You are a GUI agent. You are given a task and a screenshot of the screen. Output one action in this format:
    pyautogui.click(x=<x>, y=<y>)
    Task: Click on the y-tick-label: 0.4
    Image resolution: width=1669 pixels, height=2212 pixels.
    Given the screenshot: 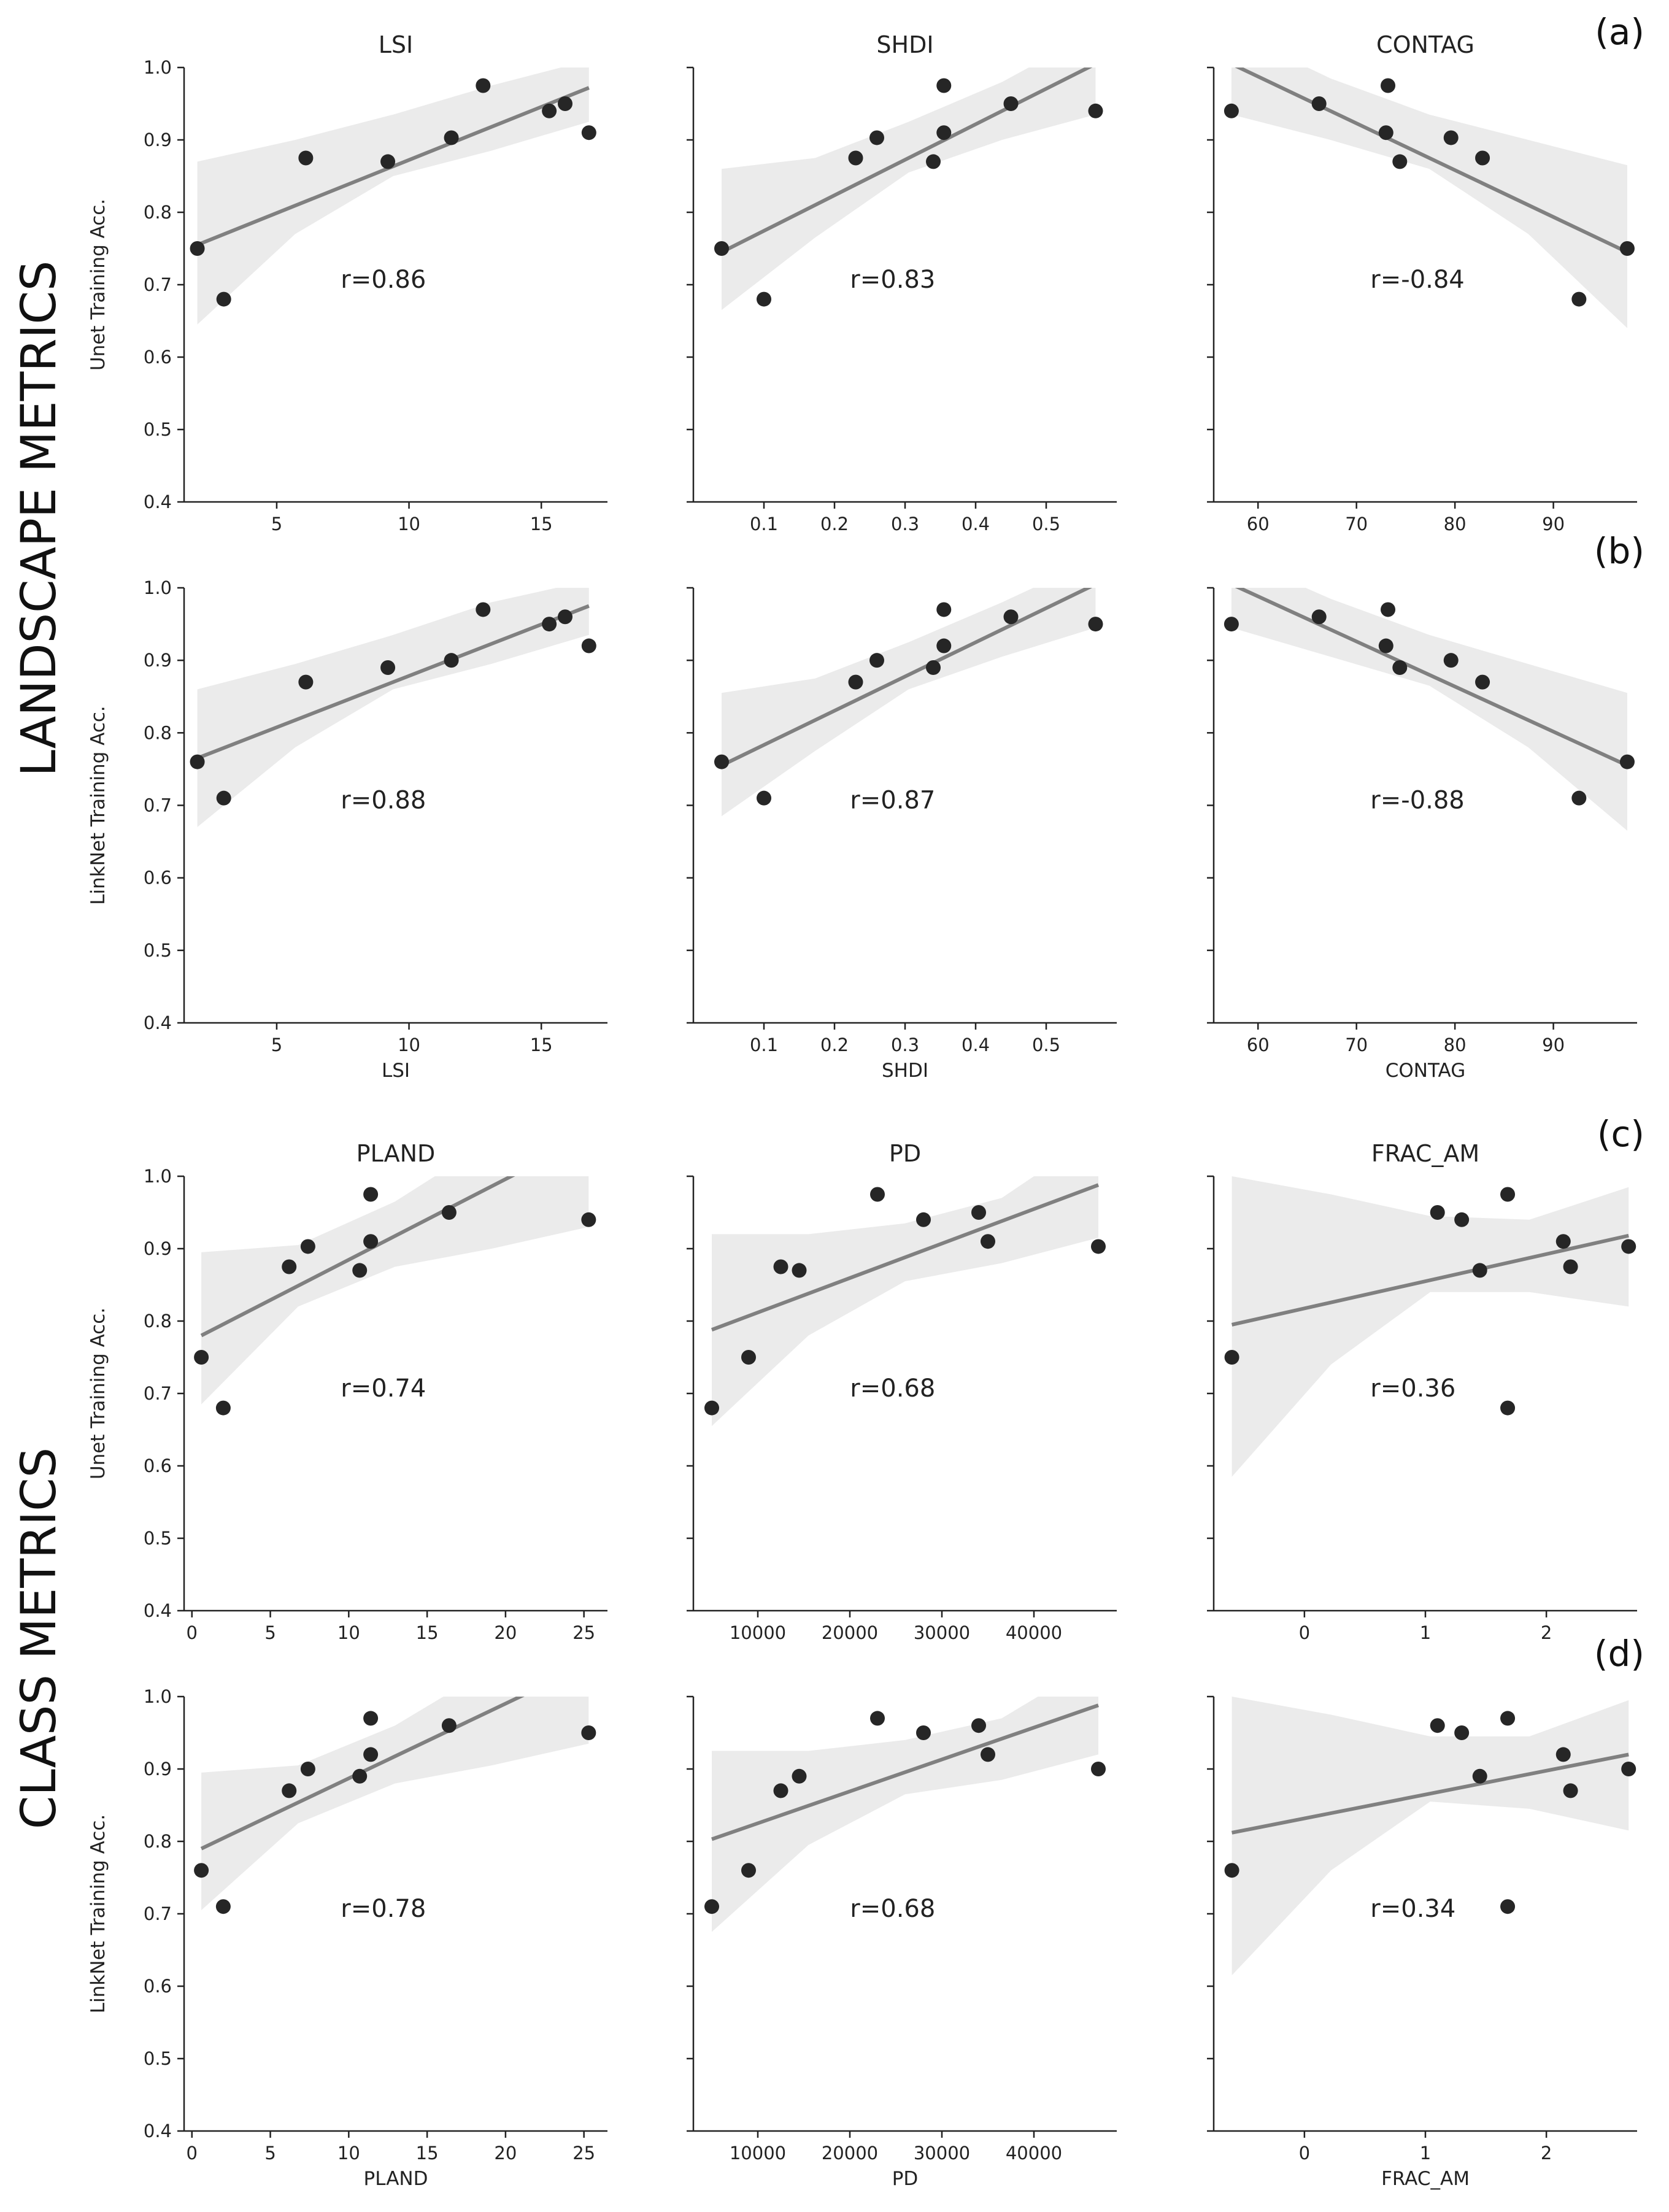 What is the action you would take?
    pyautogui.click(x=158, y=501)
    